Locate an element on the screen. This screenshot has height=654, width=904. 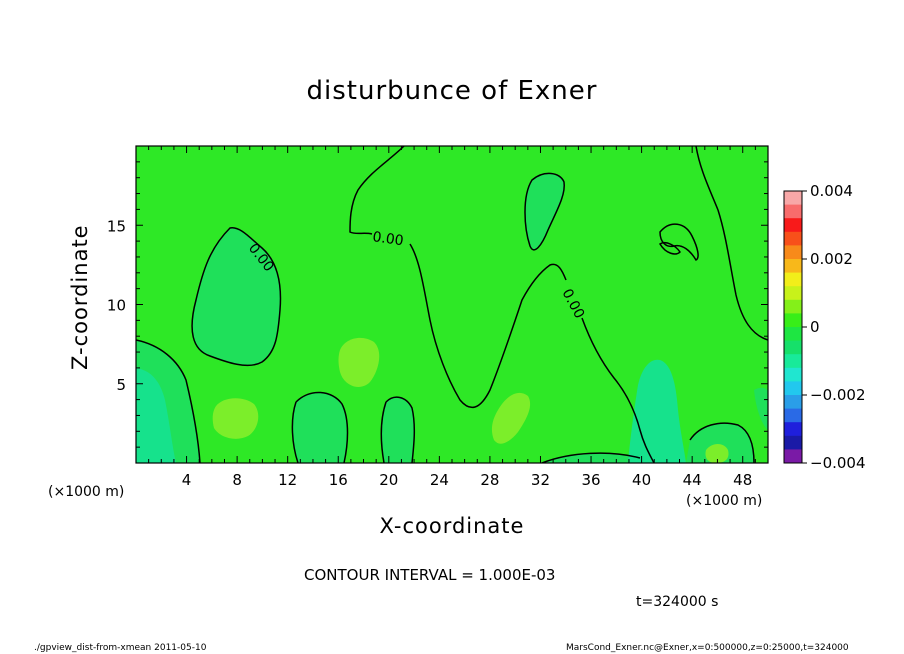
x-tick-label: 48 is located at coordinates (742, 480).